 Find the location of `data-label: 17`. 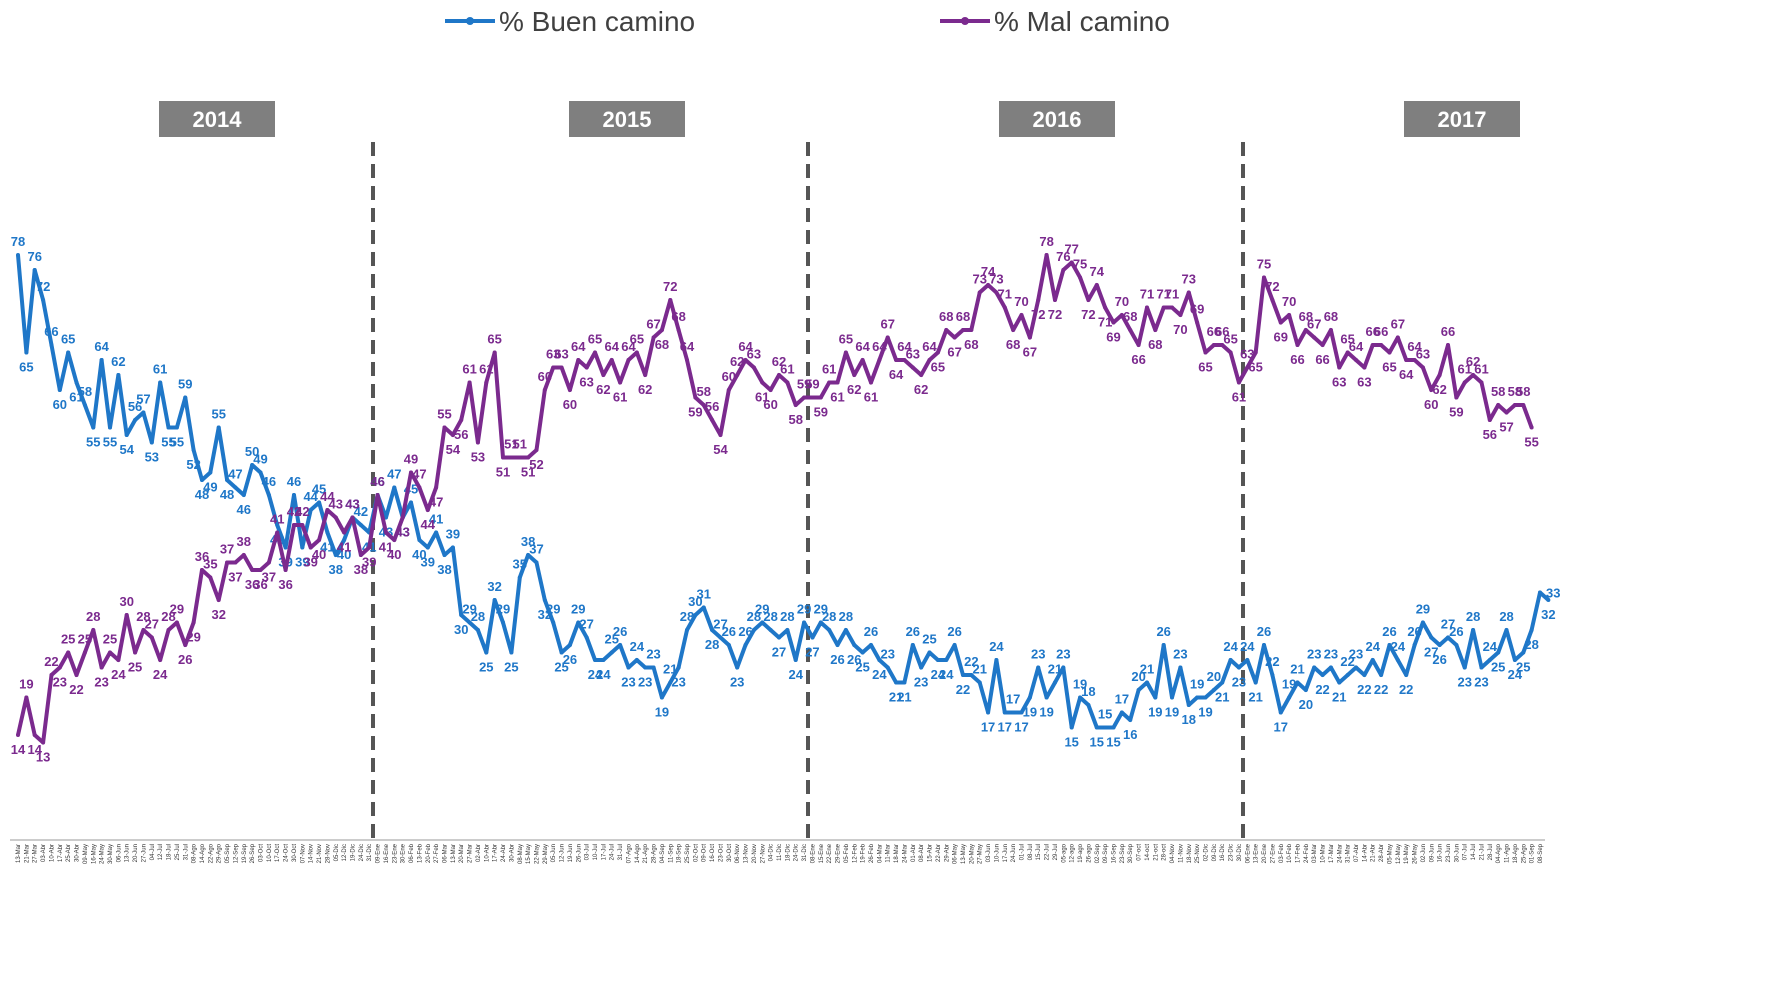

data-label: 17 is located at coordinates (1122, 699).